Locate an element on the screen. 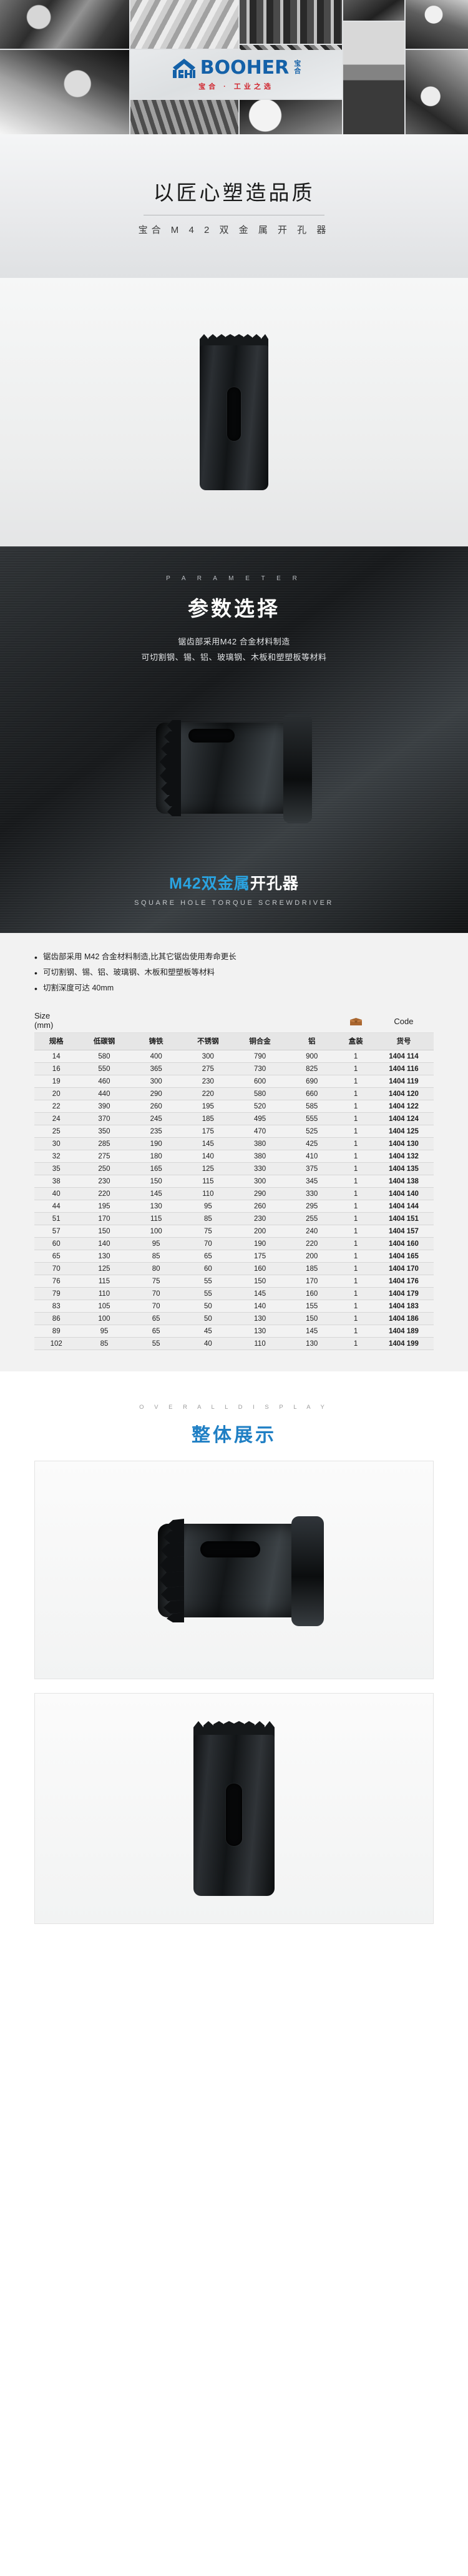 The image size is (468, 2576). cell-low-carbon-steel: 250 is located at coordinates (104, 1169).